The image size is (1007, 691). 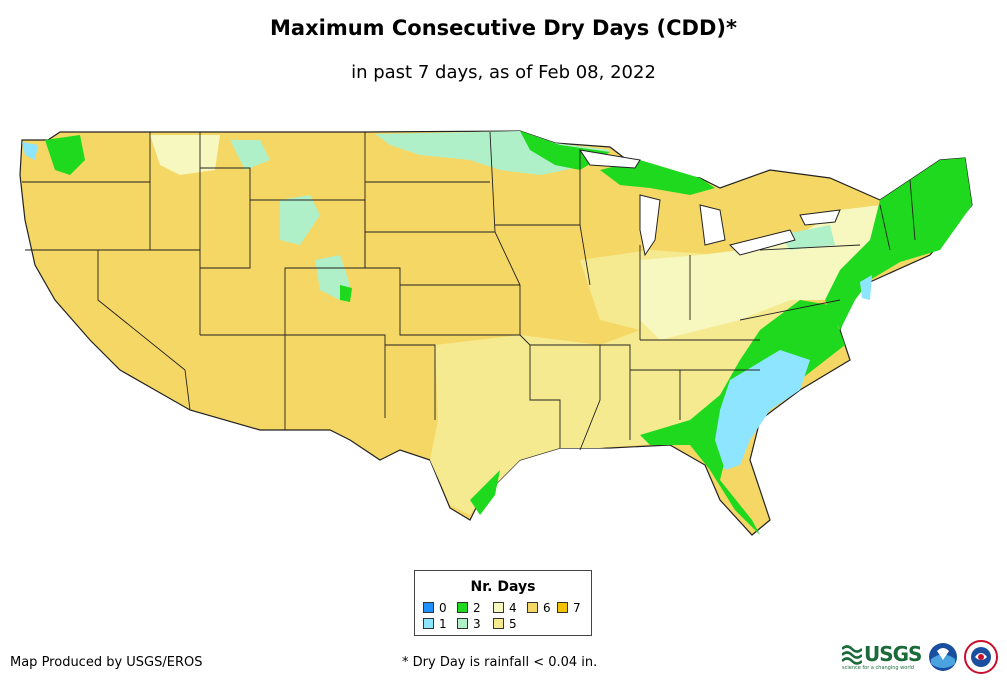 I want to click on region-2-days-michigan, so click(x=657, y=177).